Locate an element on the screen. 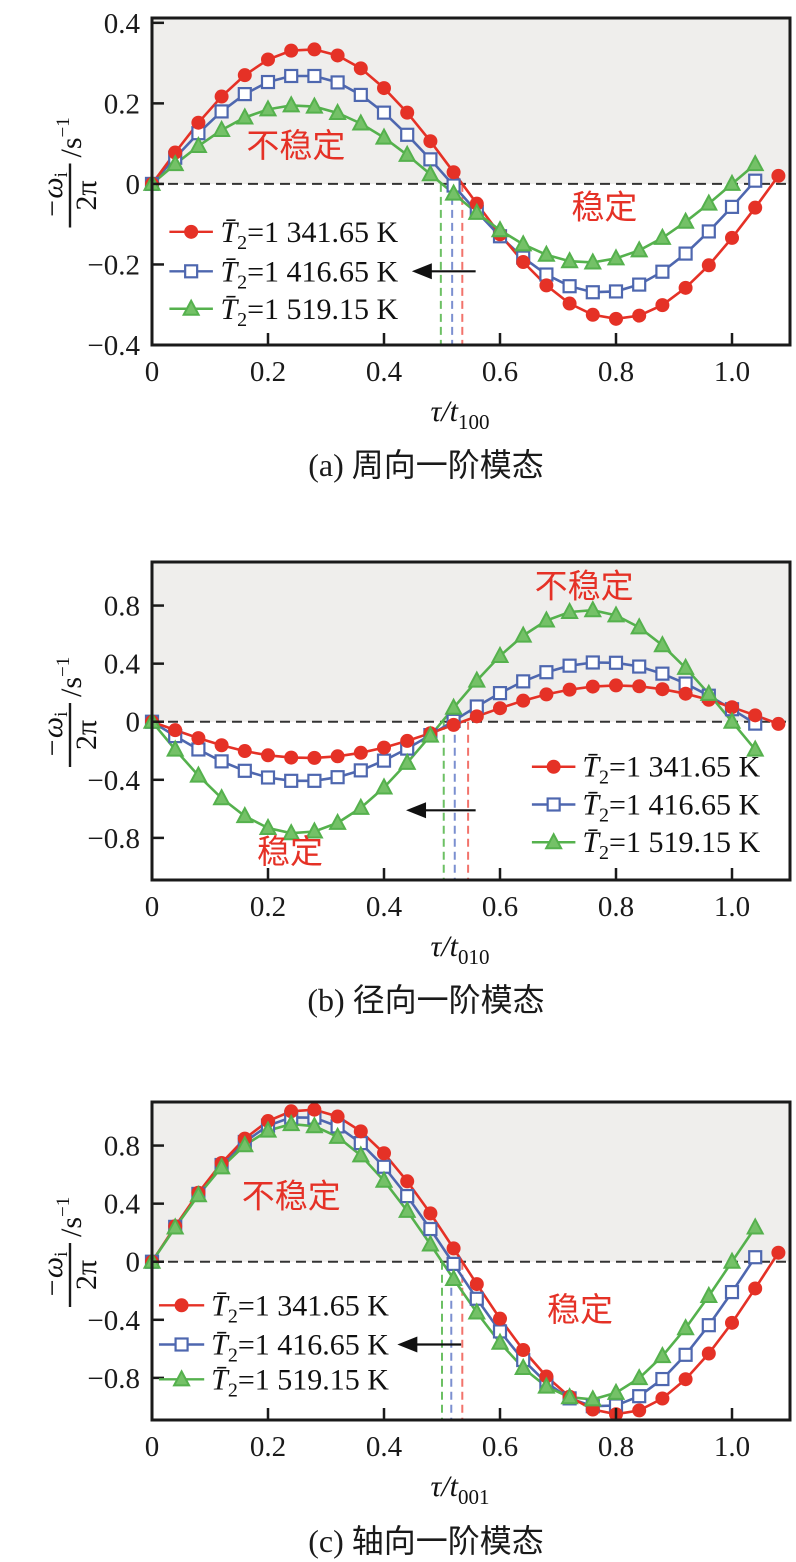 This screenshot has width=796, height=1562. unstable-region is located at coordinates (471, 101).